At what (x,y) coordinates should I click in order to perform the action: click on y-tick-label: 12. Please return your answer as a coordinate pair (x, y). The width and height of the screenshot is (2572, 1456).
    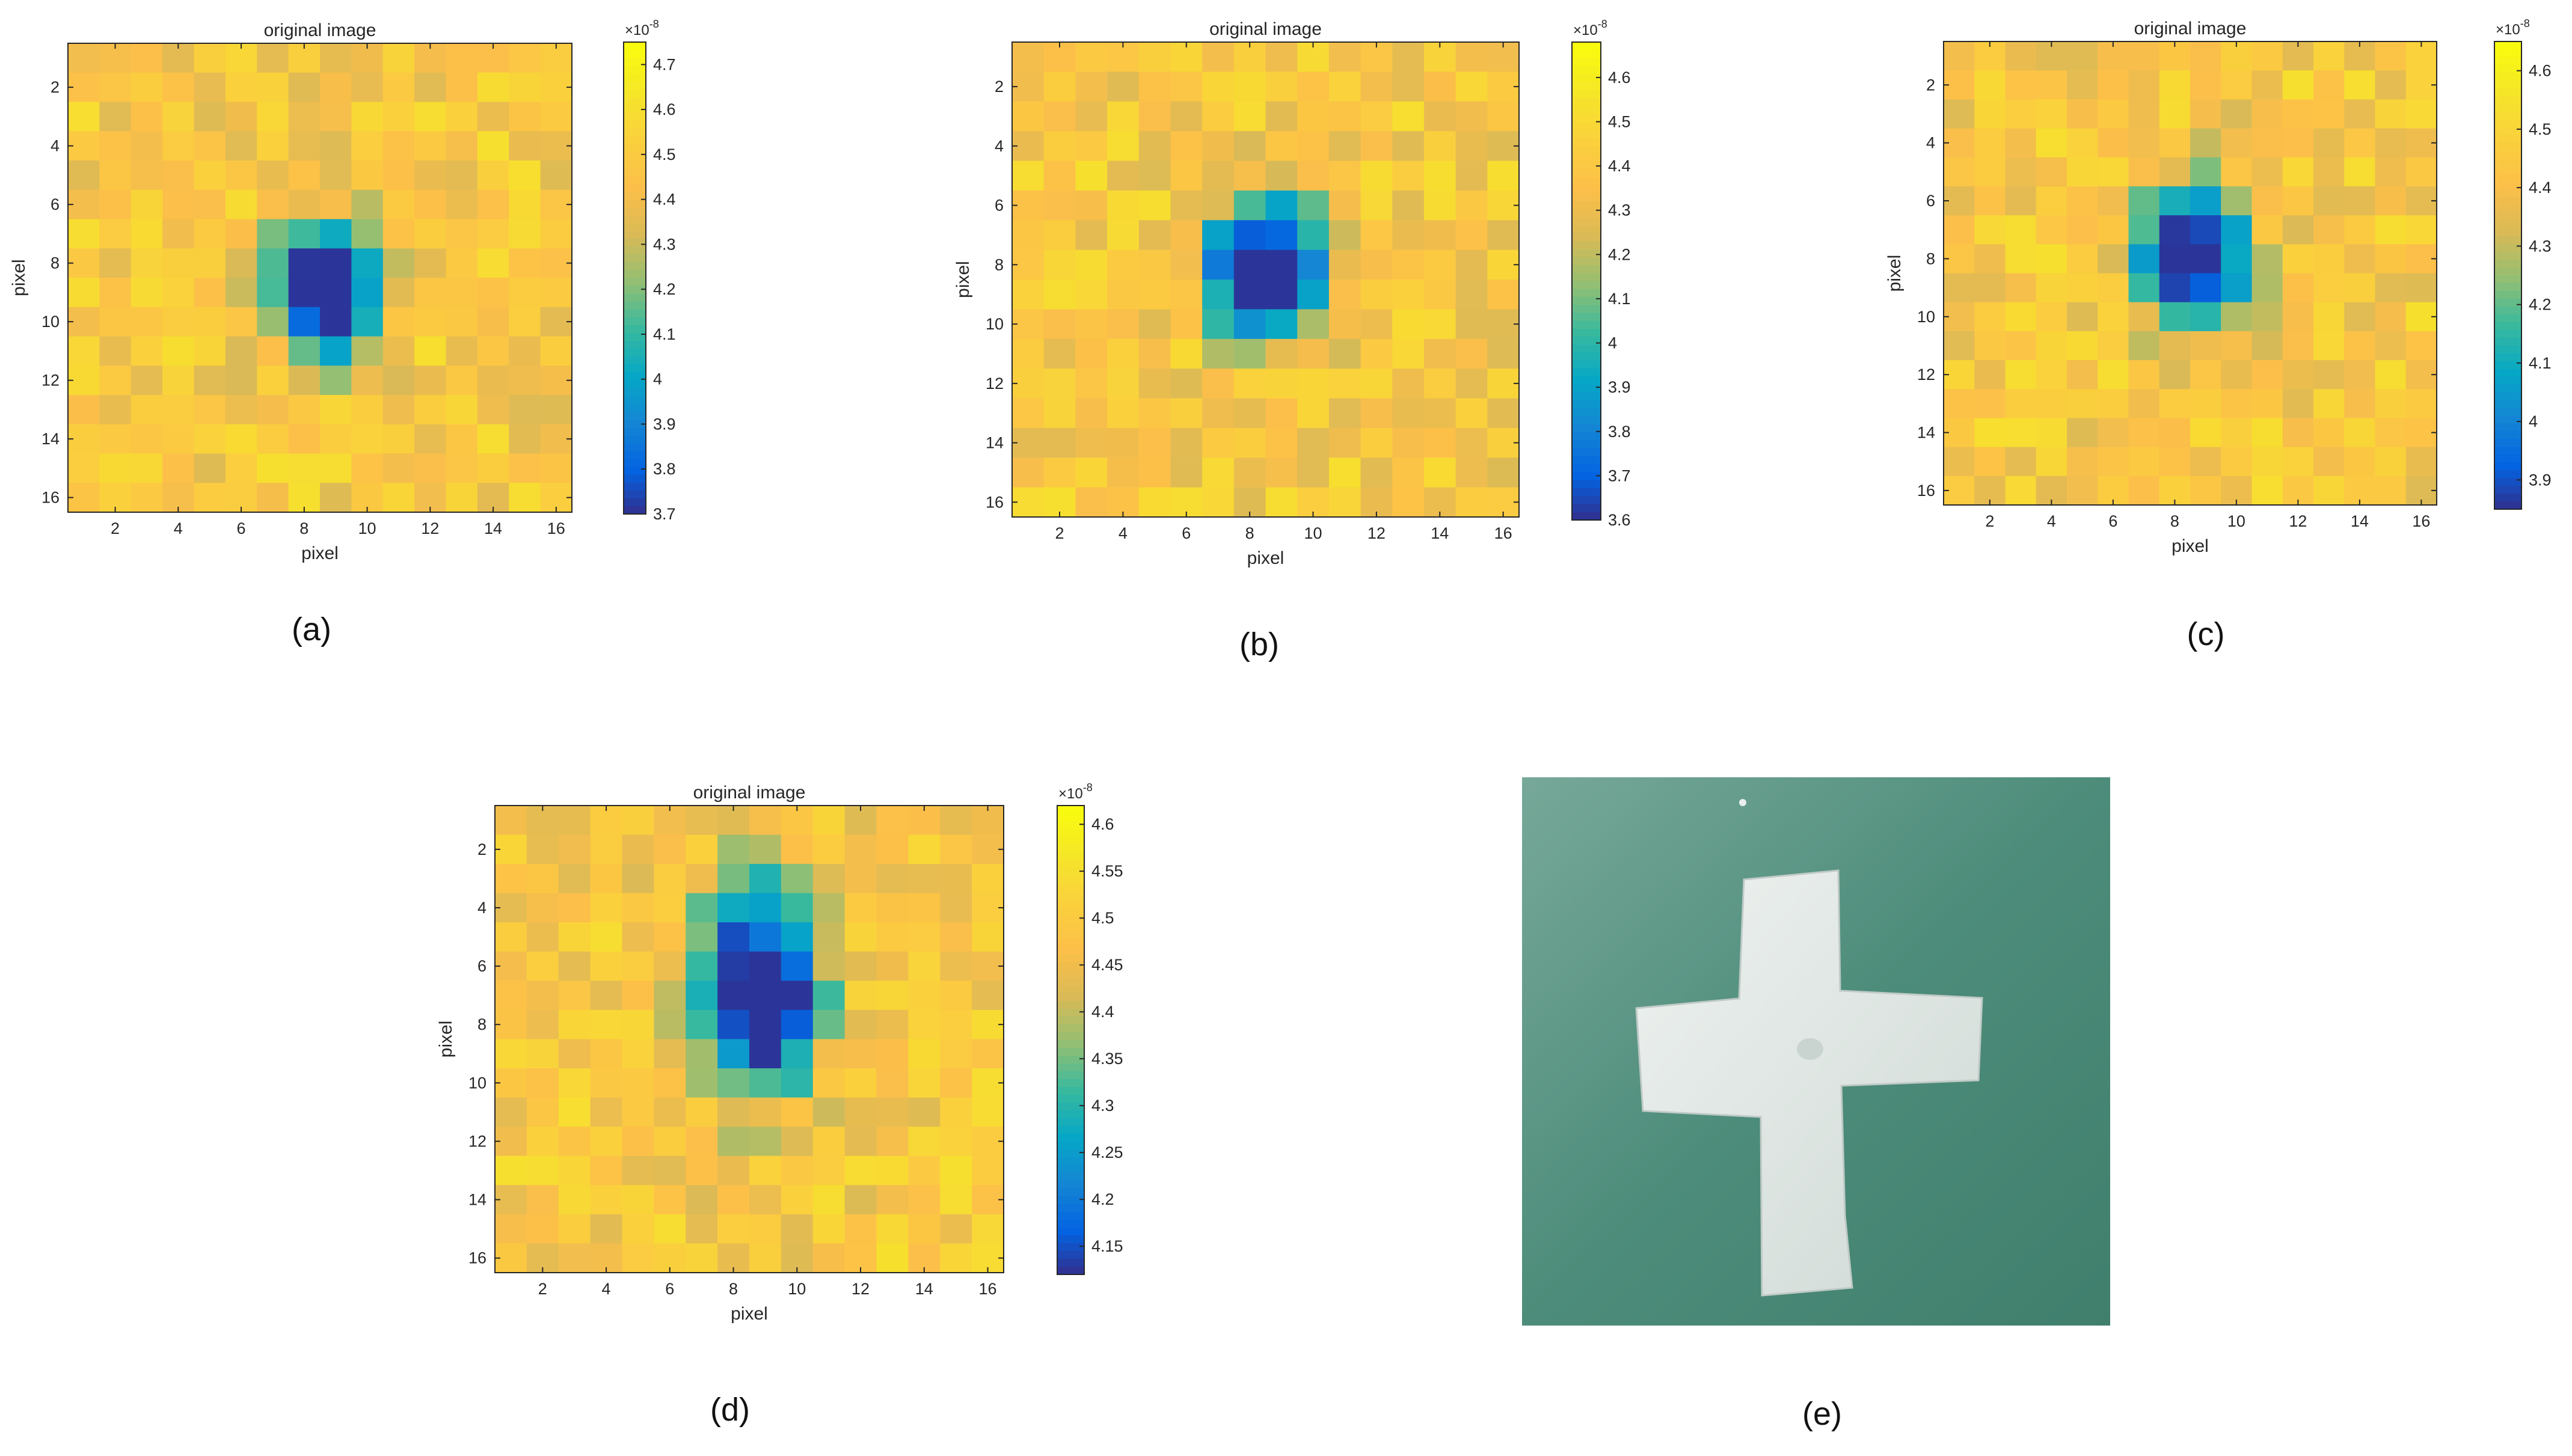
    Looking at the image, I should click on (477, 1141).